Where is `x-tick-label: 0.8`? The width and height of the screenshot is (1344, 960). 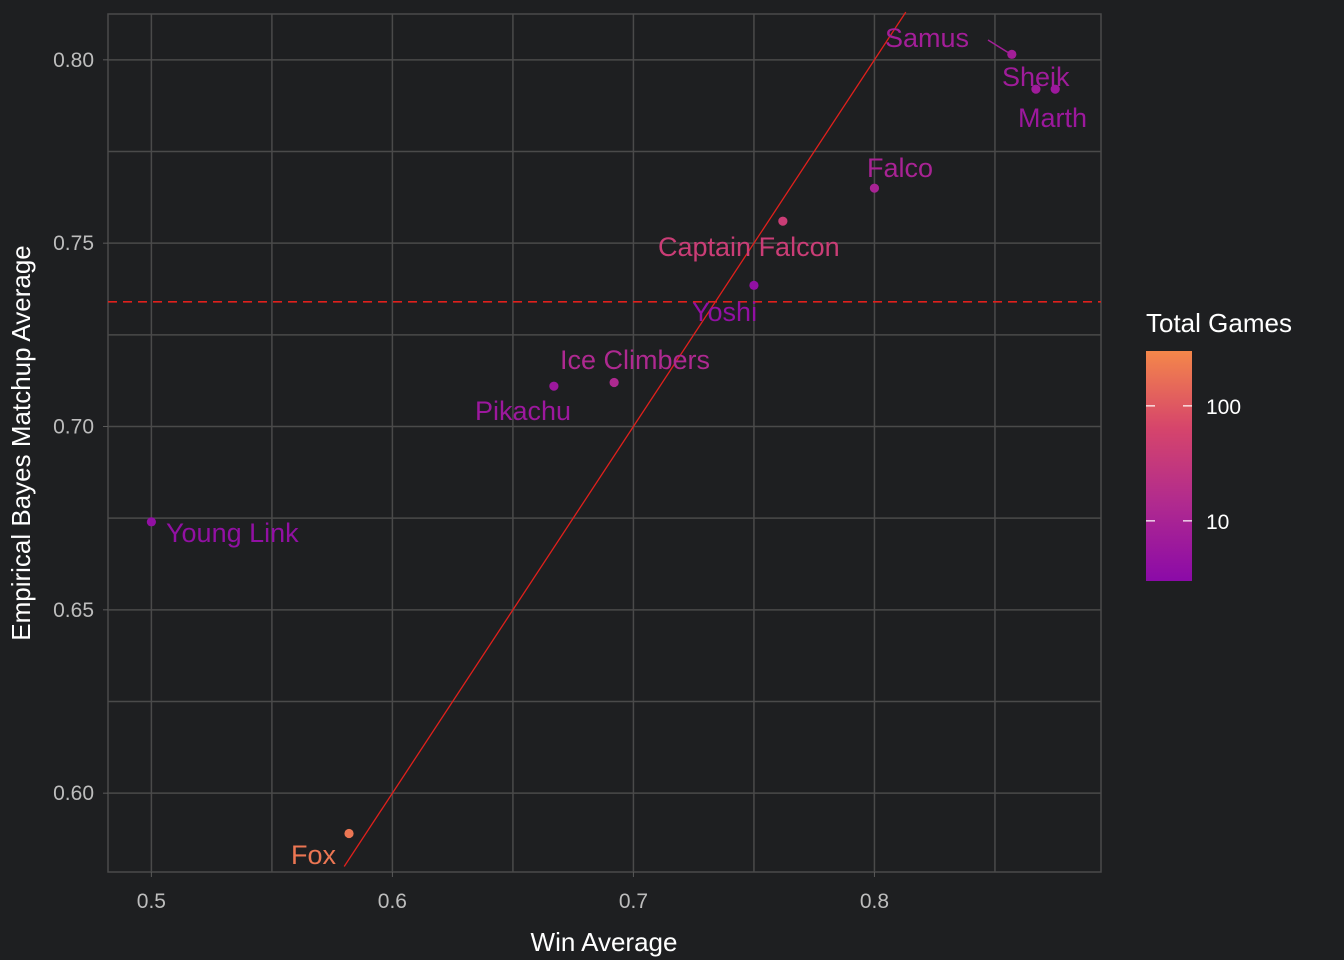 x-tick-label: 0.8 is located at coordinates (874, 901).